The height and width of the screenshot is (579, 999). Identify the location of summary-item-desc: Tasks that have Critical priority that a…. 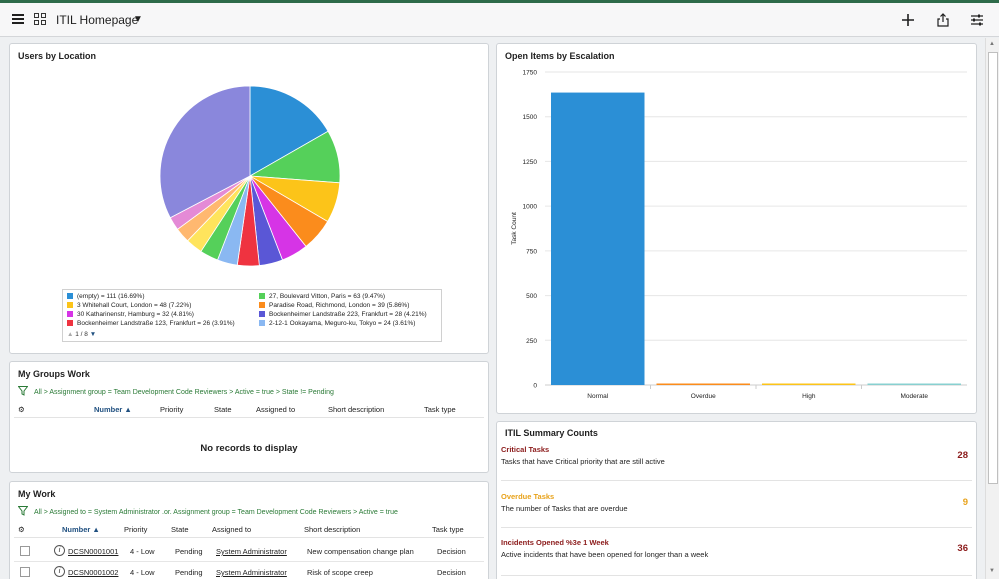
(583, 461).